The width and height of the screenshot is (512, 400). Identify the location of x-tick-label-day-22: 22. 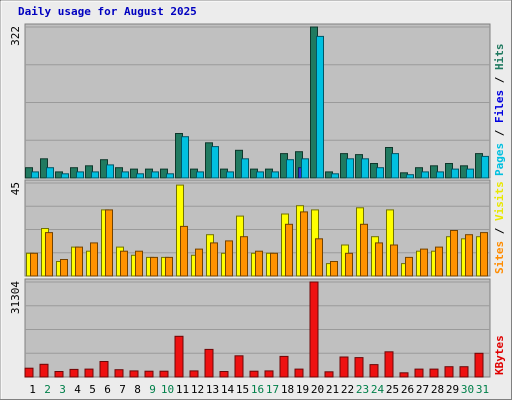
(347, 389).